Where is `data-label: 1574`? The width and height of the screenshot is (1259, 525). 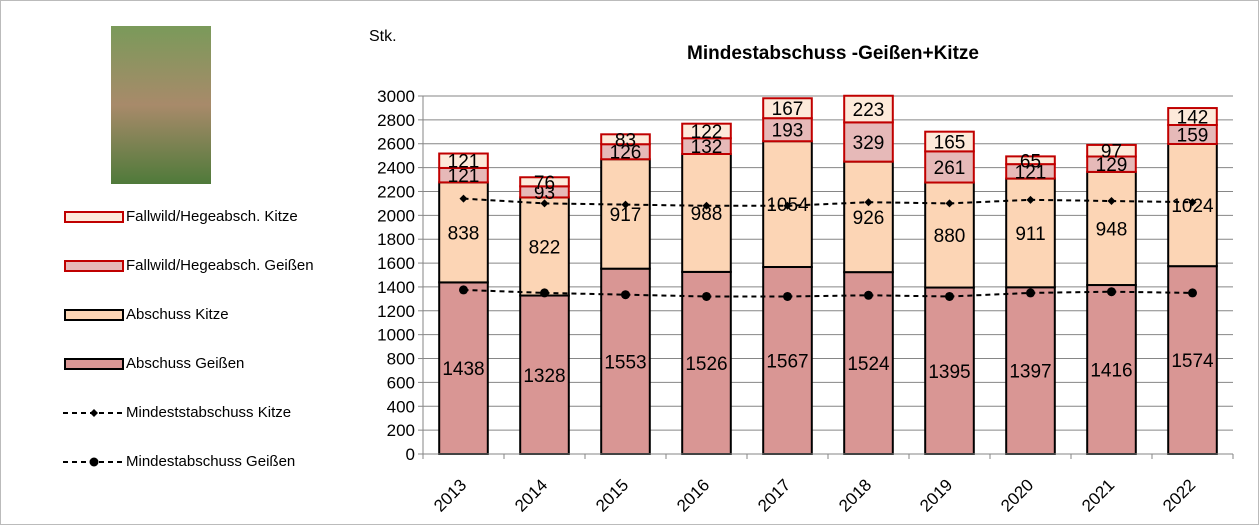
data-label: 1574 is located at coordinates (1192, 361).